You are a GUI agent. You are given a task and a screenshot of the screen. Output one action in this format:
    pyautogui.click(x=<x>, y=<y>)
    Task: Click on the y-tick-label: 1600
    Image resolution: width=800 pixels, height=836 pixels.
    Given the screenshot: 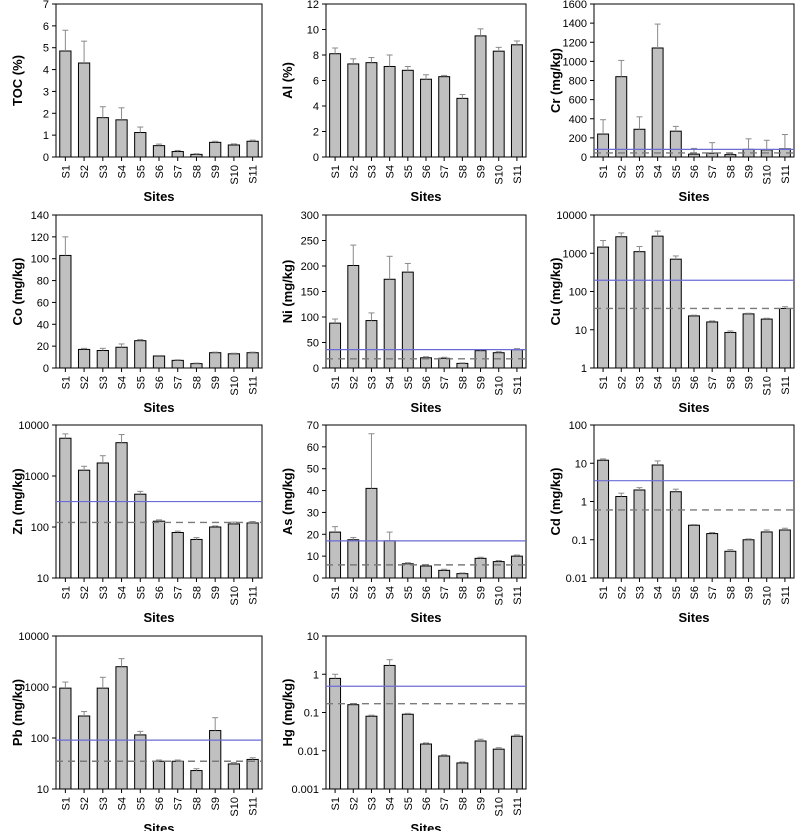 What is the action you would take?
    pyautogui.click(x=575, y=5)
    